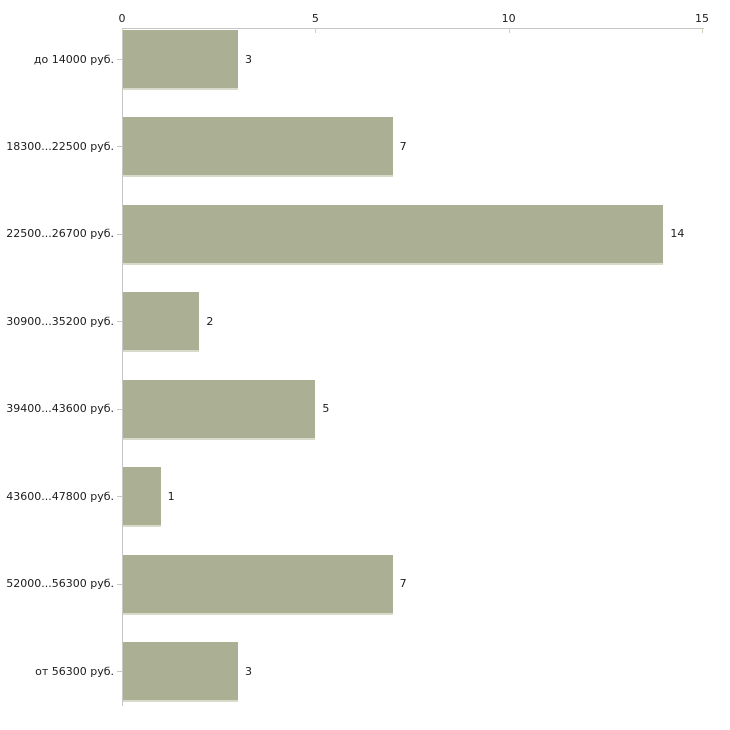 This screenshot has width=730, height=730. I want to click on category-label: 30900...35200 руб., so click(60, 321).